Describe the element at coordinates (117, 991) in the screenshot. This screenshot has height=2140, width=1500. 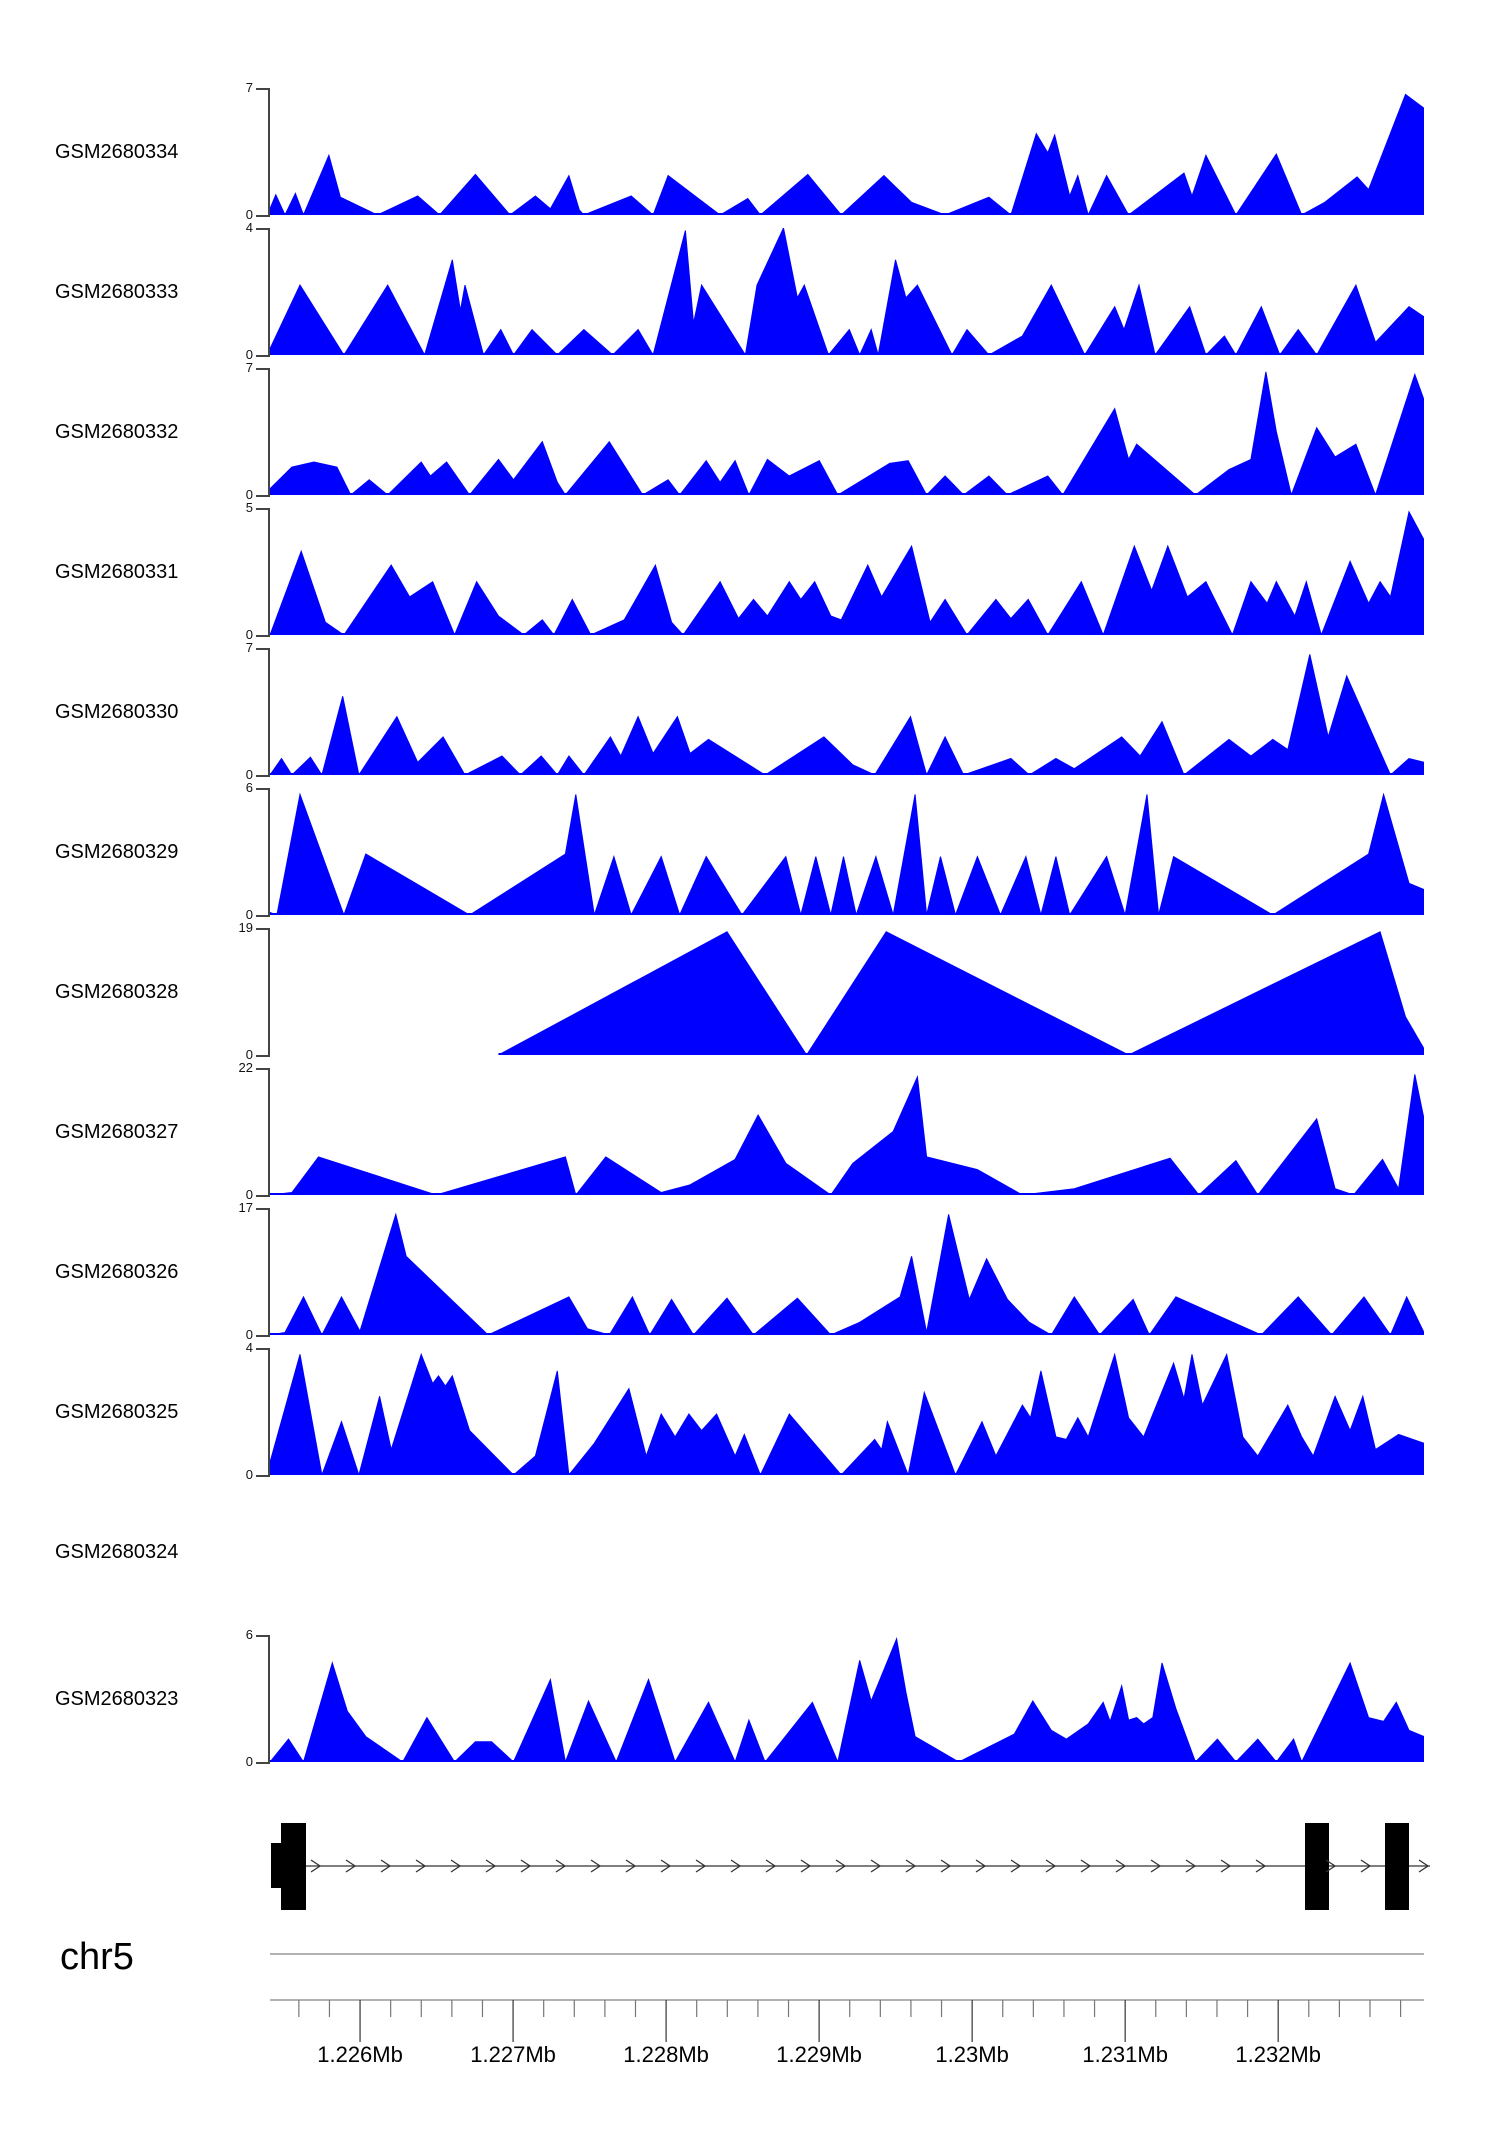
I see `track-label: GSM2680328` at that location.